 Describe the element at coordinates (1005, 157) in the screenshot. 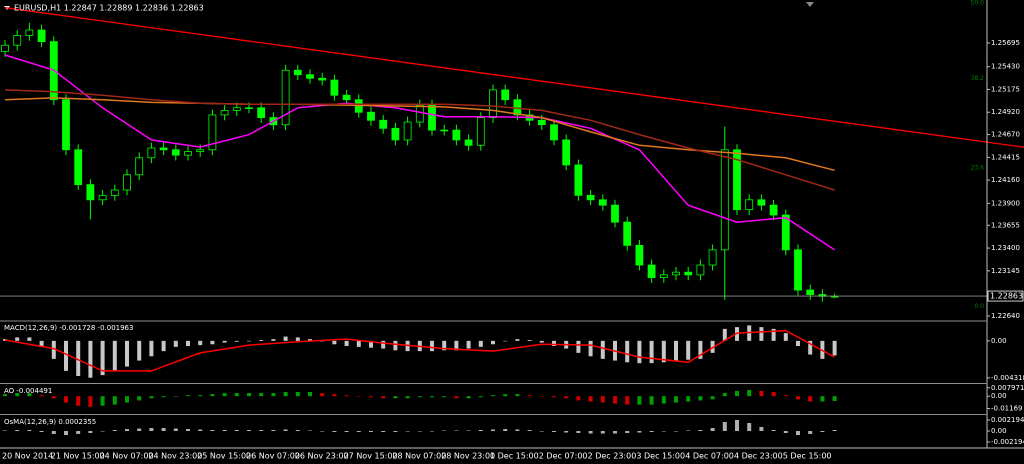

I see `y-tick-label: 1.24415` at that location.